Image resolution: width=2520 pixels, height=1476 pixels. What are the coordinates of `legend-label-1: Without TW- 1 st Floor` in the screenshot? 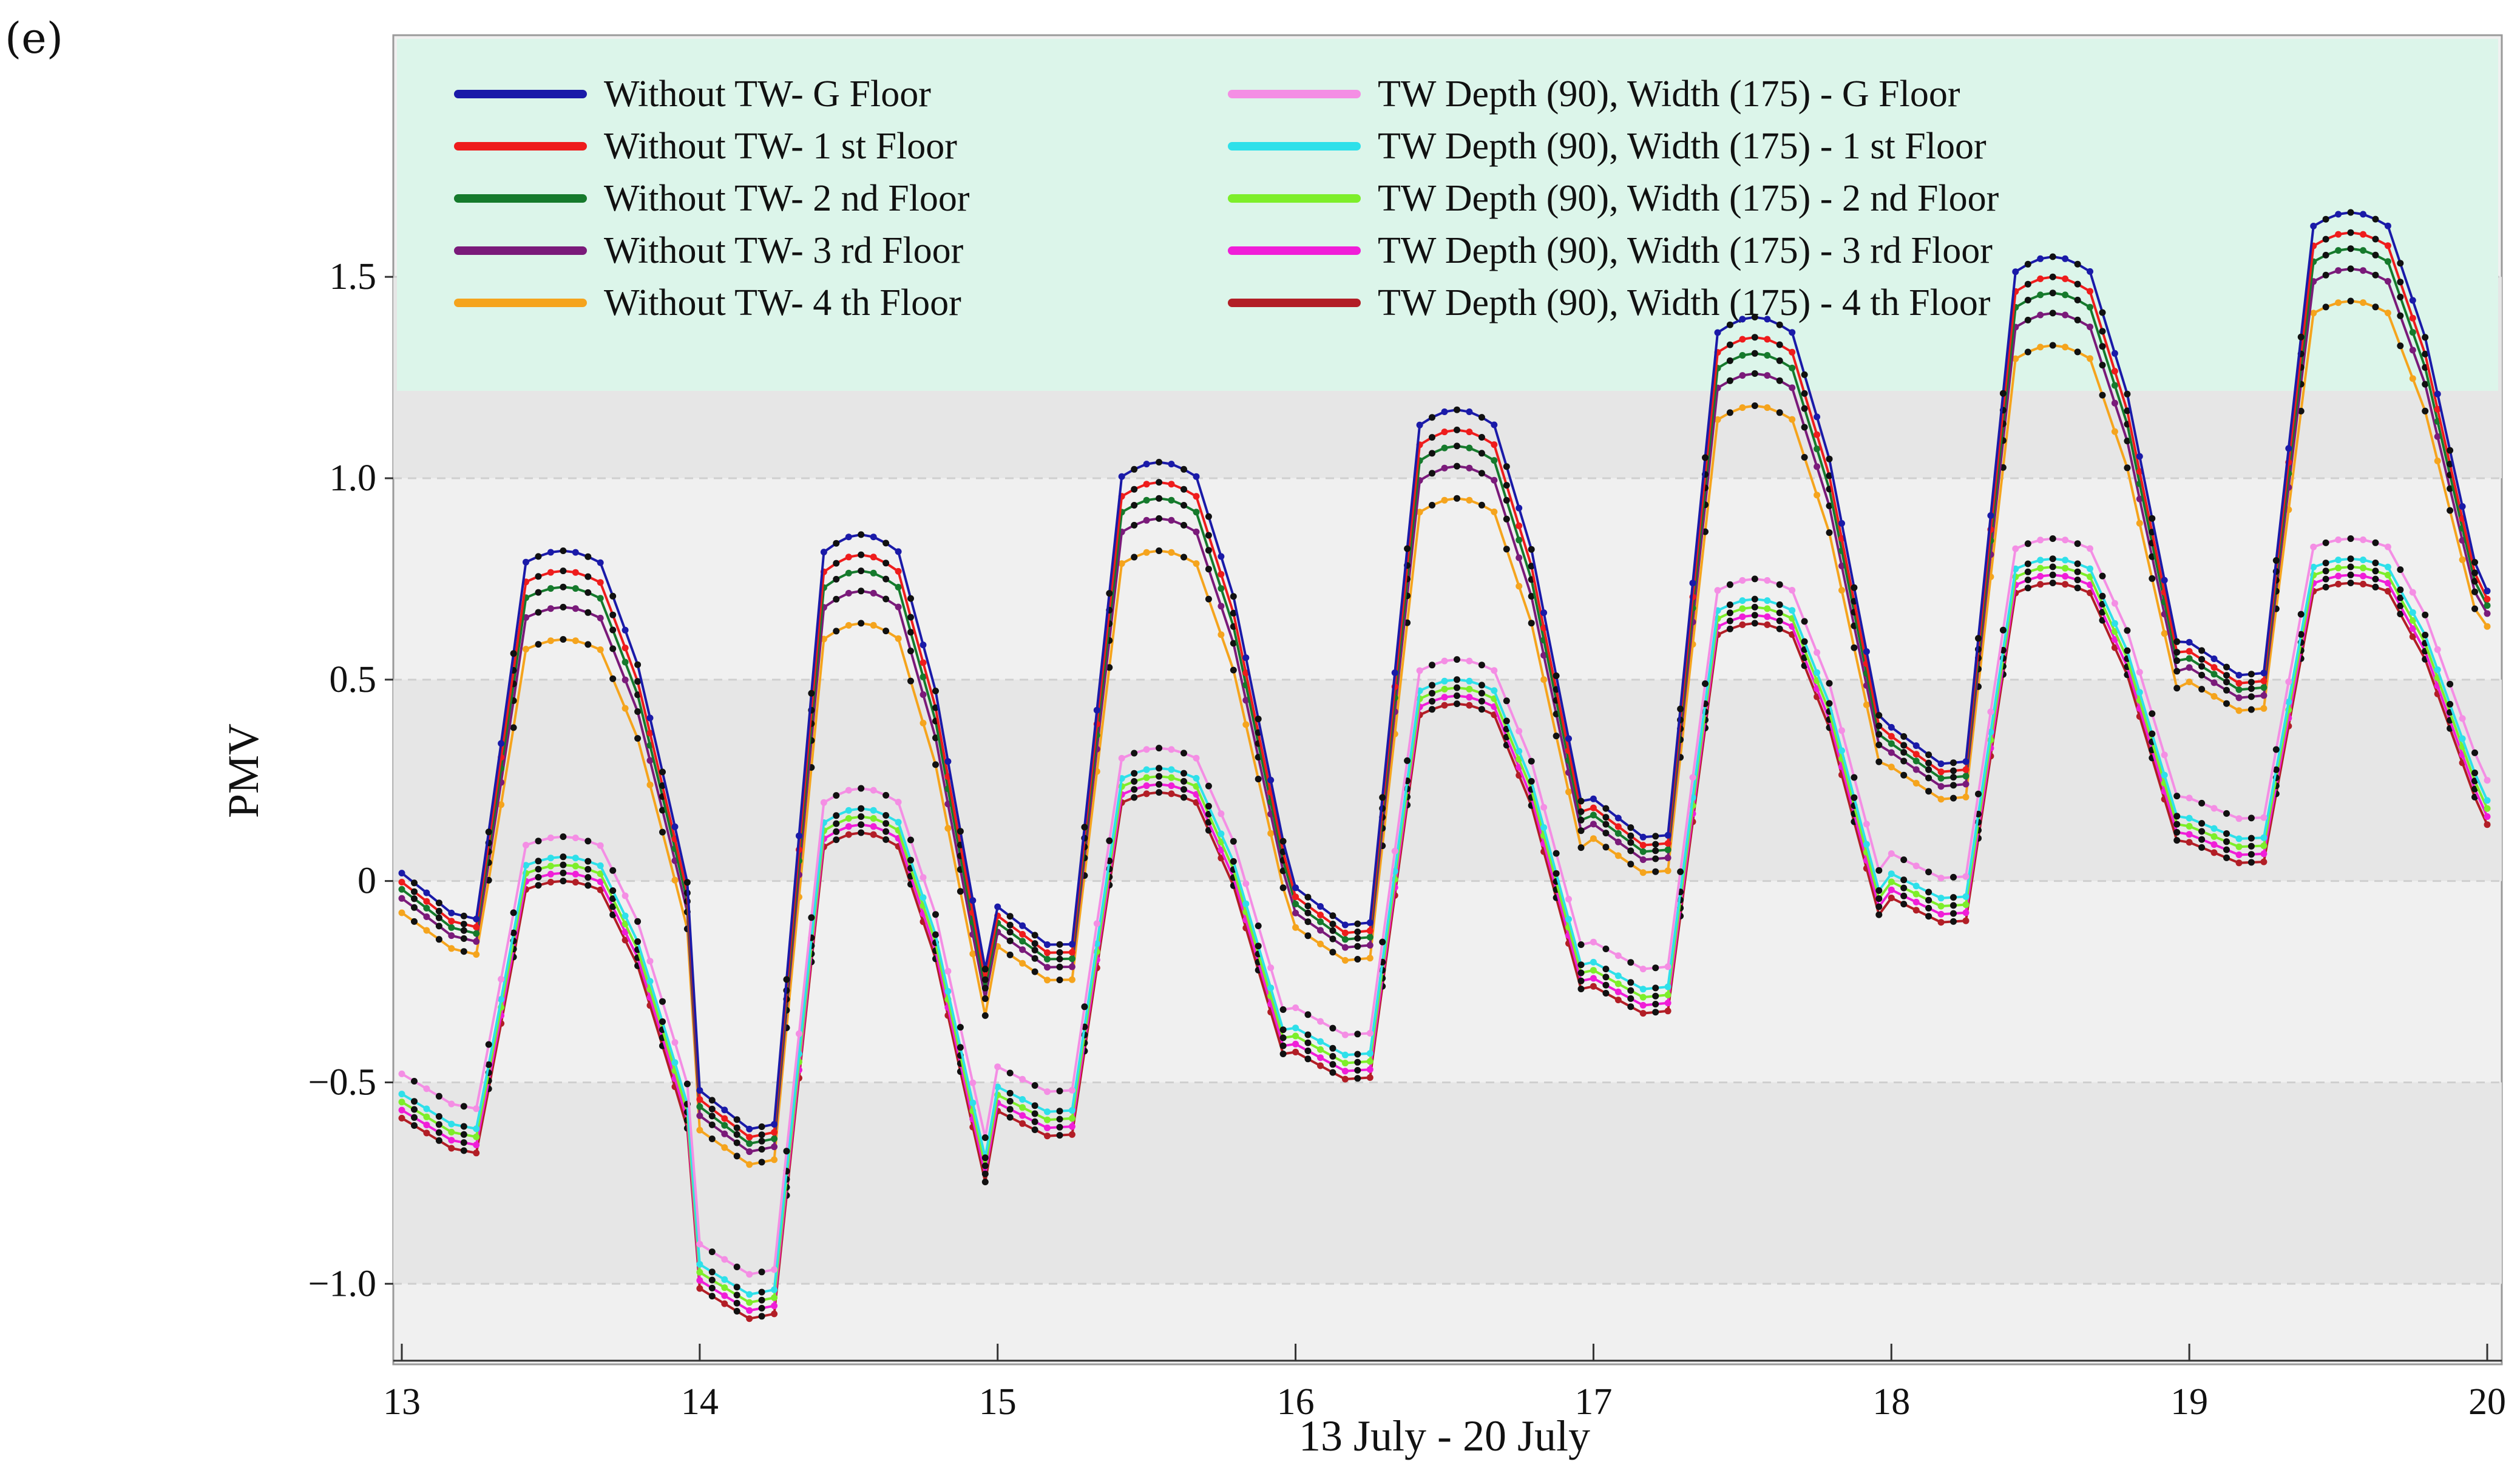 It's located at (780, 147).